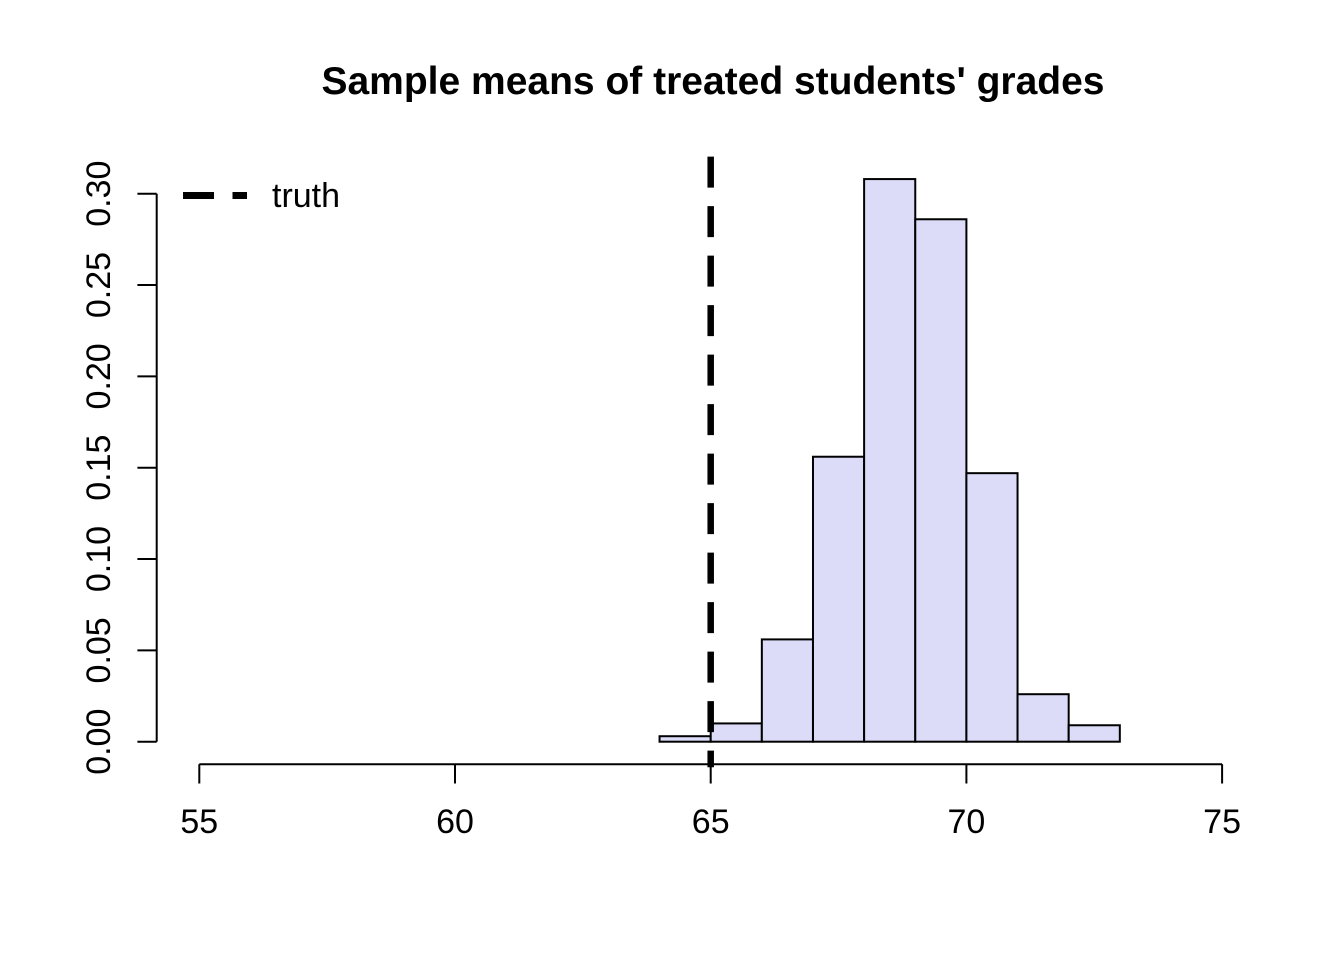 The image size is (1344, 960). Describe the element at coordinates (99, 559) in the screenshot. I see `y-axis-tick-label: 0.10` at that location.